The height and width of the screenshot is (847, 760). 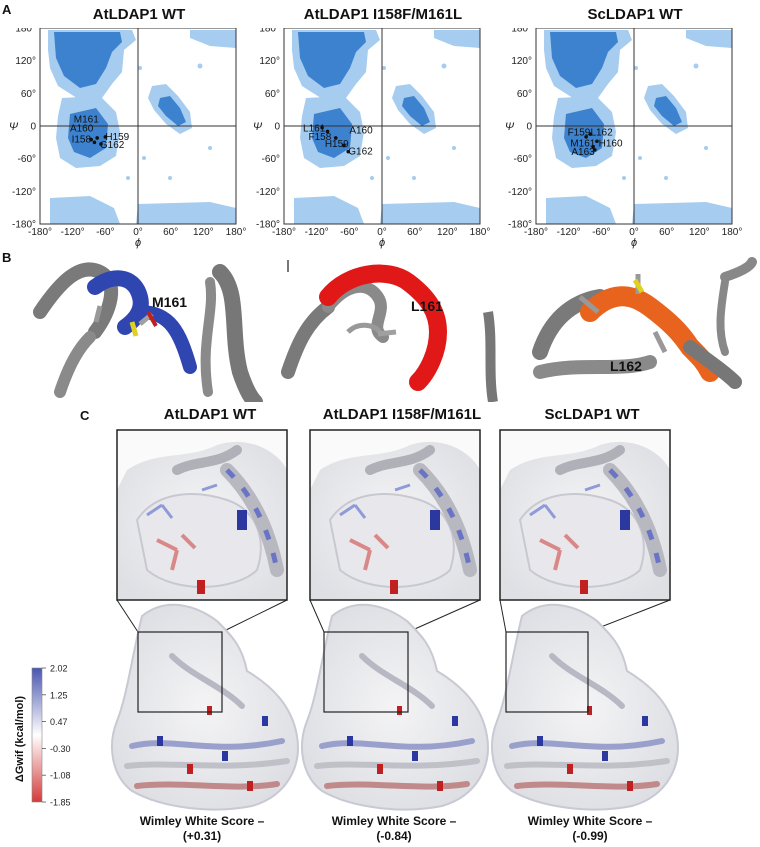 What do you see at coordinates (202, 836) in the screenshot?
I see `score-1-line2: (+0.31)` at bounding box center [202, 836].